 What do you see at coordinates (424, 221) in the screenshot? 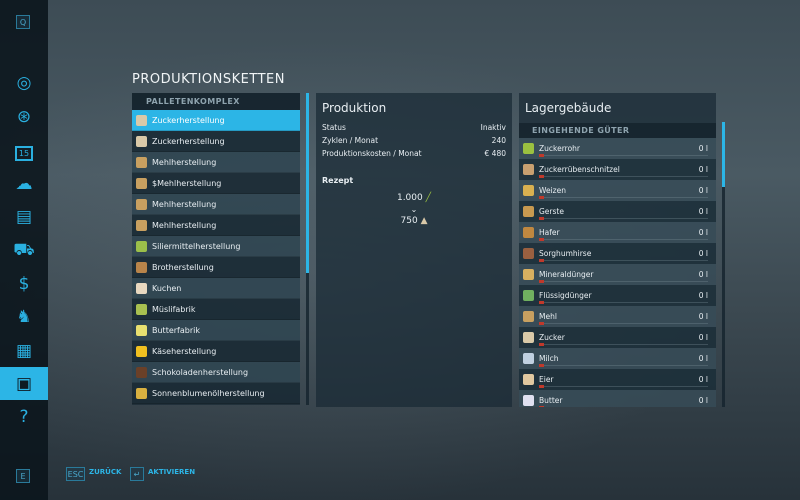
I see `sugar-icon: ▲` at bounding box center [424, 221].